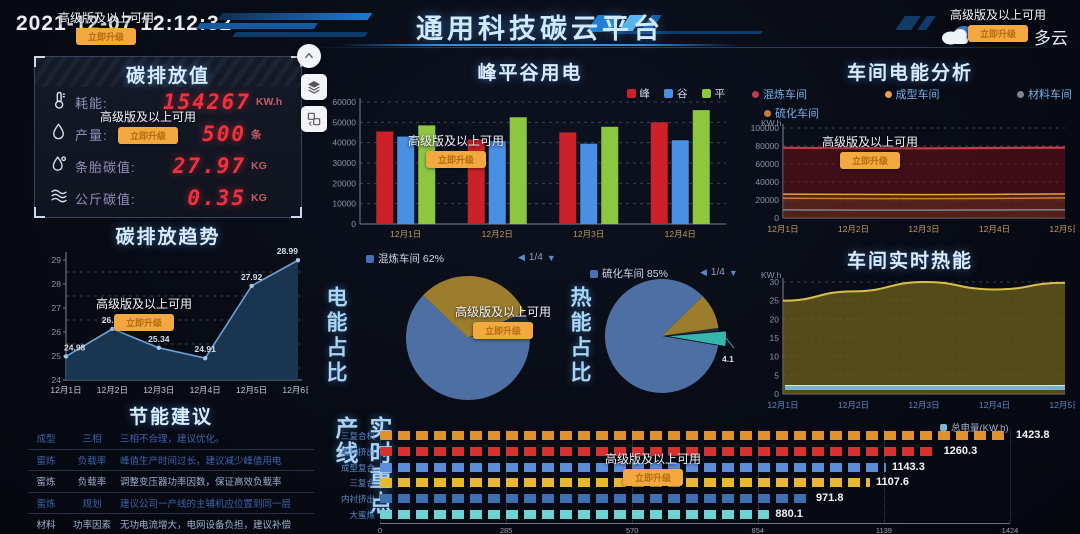  What do you see at coordinates (288, 251) in the screenshot?
I see `svg-text: 28.99` at bounding box center [288, 251].